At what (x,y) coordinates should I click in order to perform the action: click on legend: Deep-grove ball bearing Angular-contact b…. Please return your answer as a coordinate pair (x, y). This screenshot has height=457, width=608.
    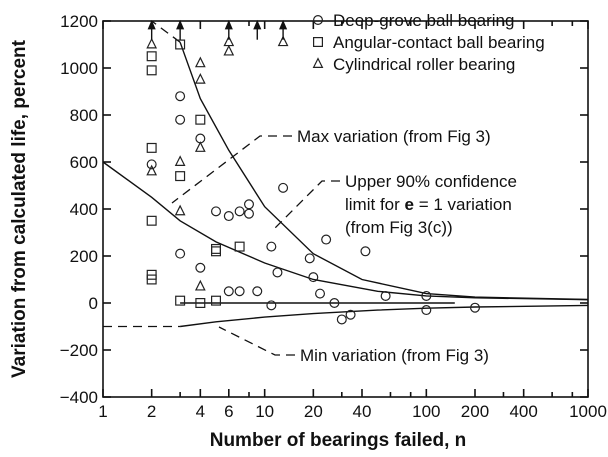
    Looking at the image, I should click on (428, 42).